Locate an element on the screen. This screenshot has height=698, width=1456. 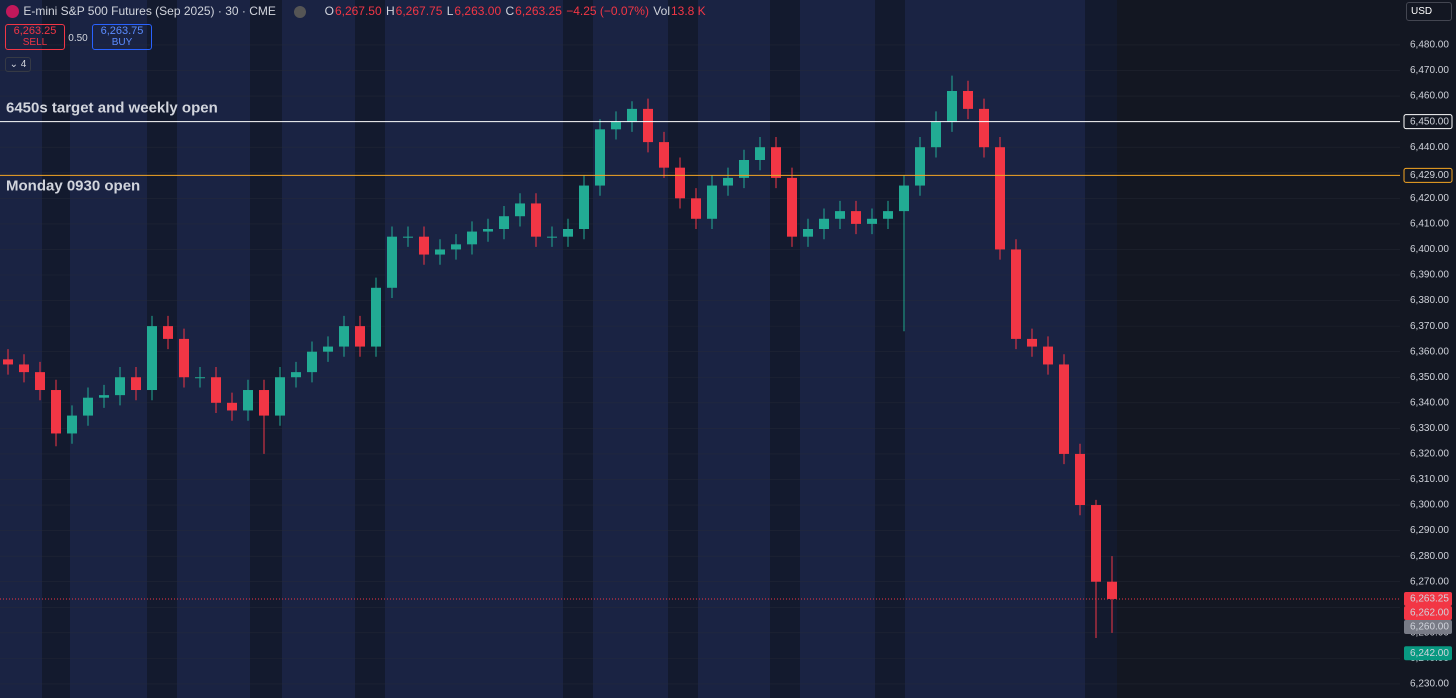
y-tick-label: 6,370.00 is located at coordinates (1429, 326).